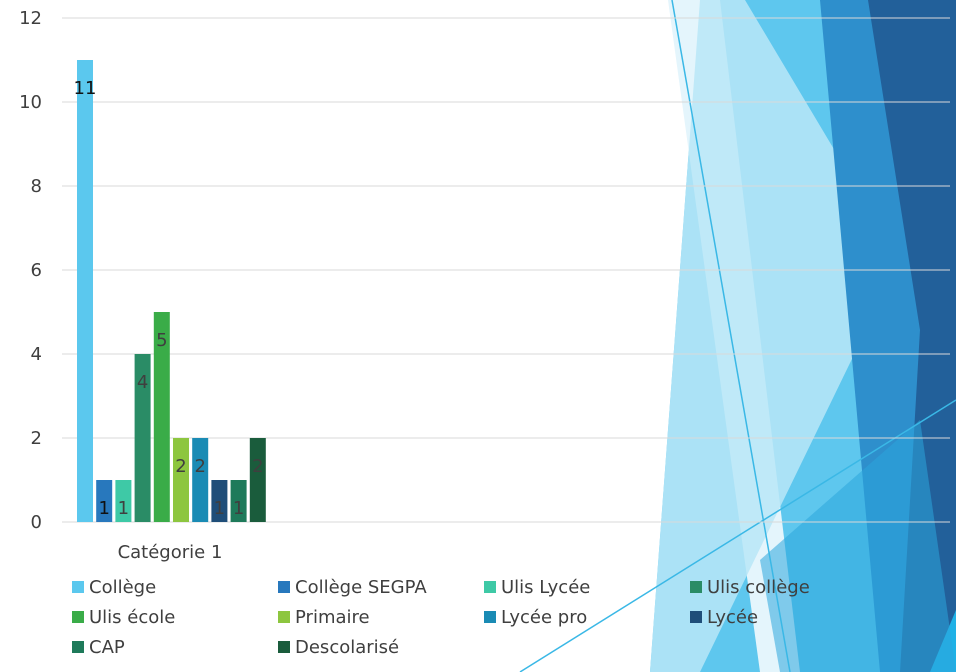 Image resolution: width=956 pixels, height=672 pixels. I want to click on legend-item: Lycée, so click(793, 617).